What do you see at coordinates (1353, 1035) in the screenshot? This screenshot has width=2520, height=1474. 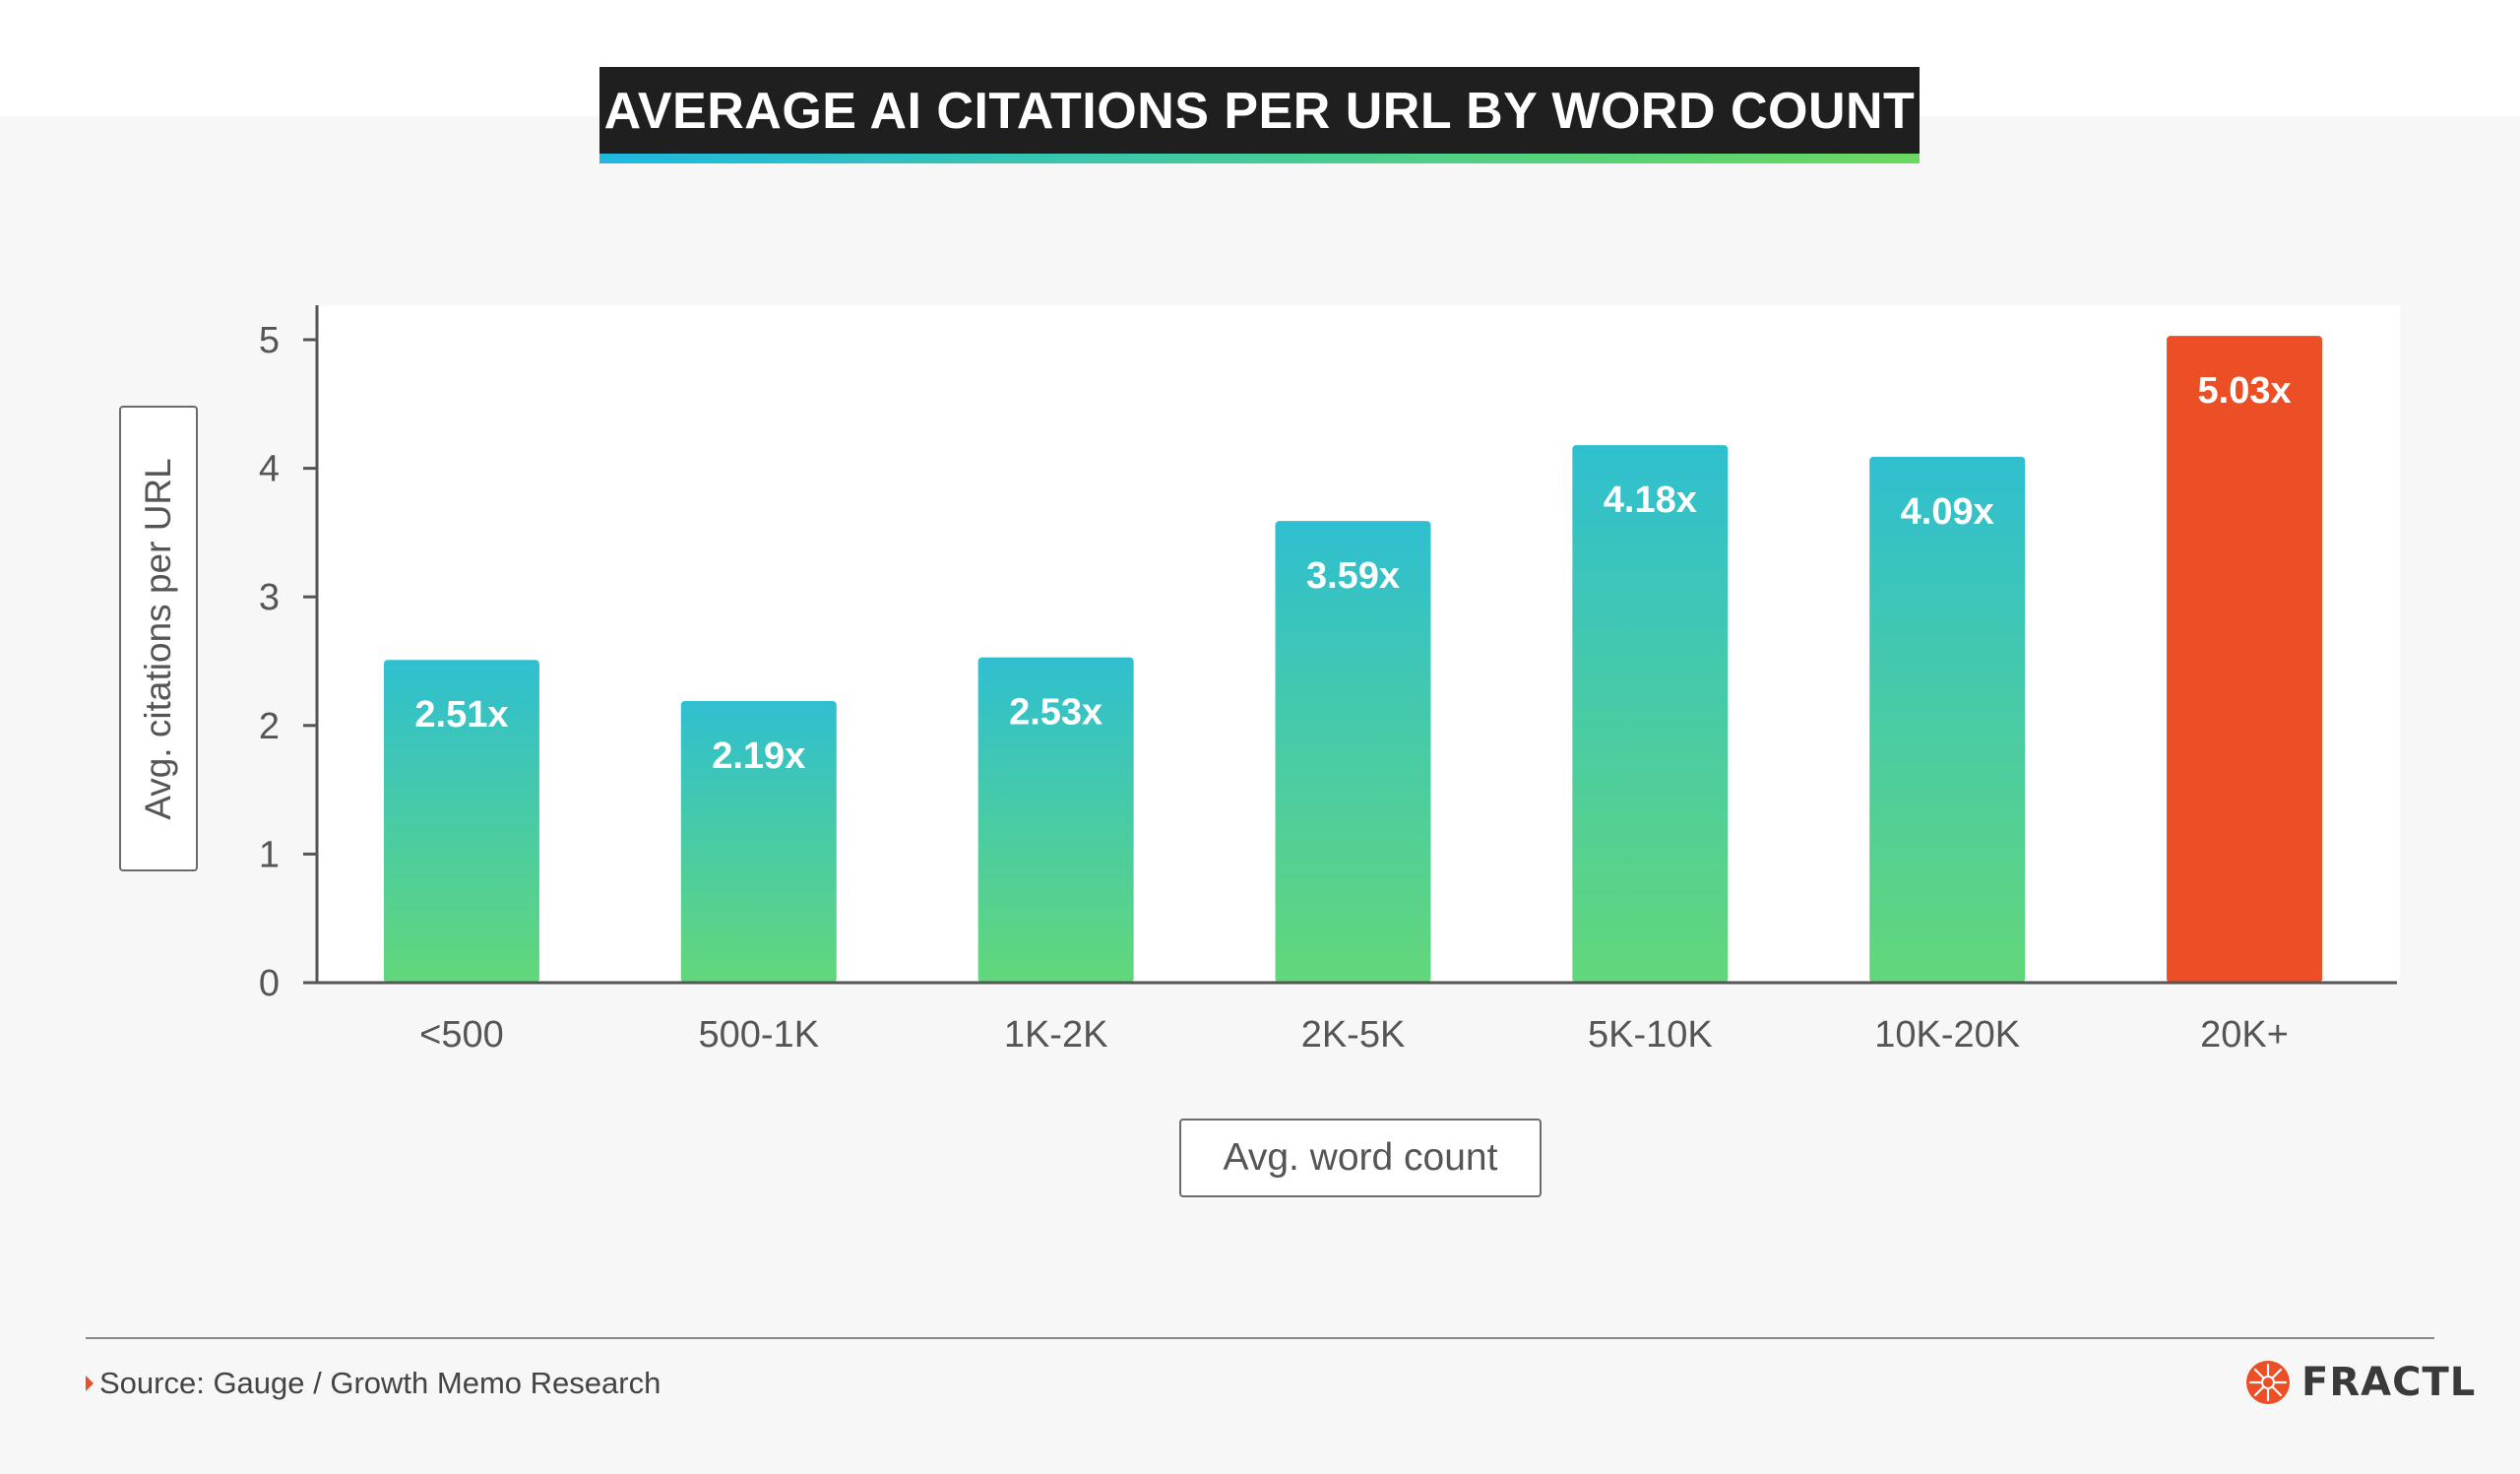 I see `x-tick-label: 2K-5K` at bounding box center [1353, 1035].